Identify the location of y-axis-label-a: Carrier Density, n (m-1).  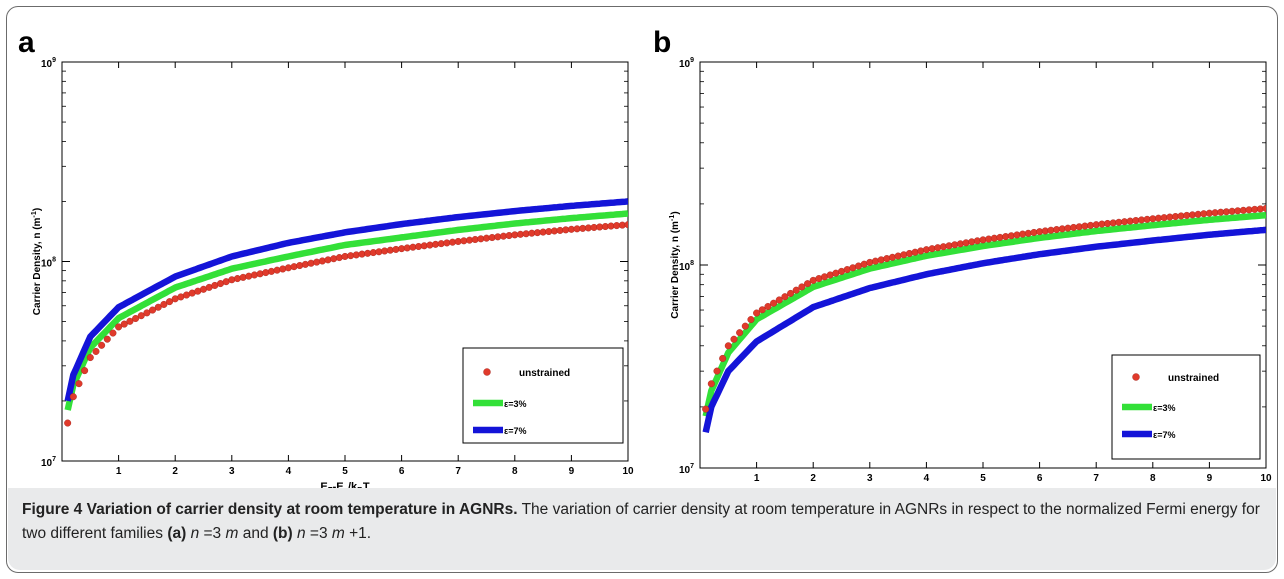
(36, 261).